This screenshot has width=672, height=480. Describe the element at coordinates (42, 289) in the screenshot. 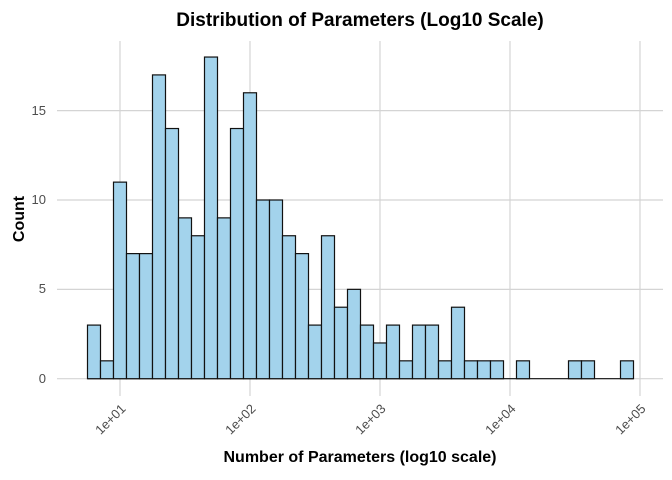

I see `y-tick-label: 5` at that location.